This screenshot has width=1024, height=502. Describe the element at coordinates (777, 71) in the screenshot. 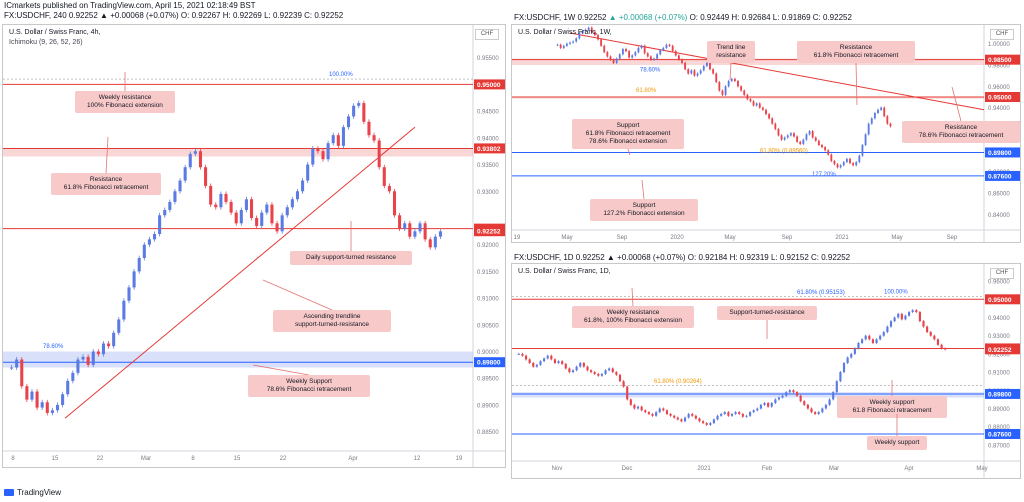

I see `descending-trendline` at that location.